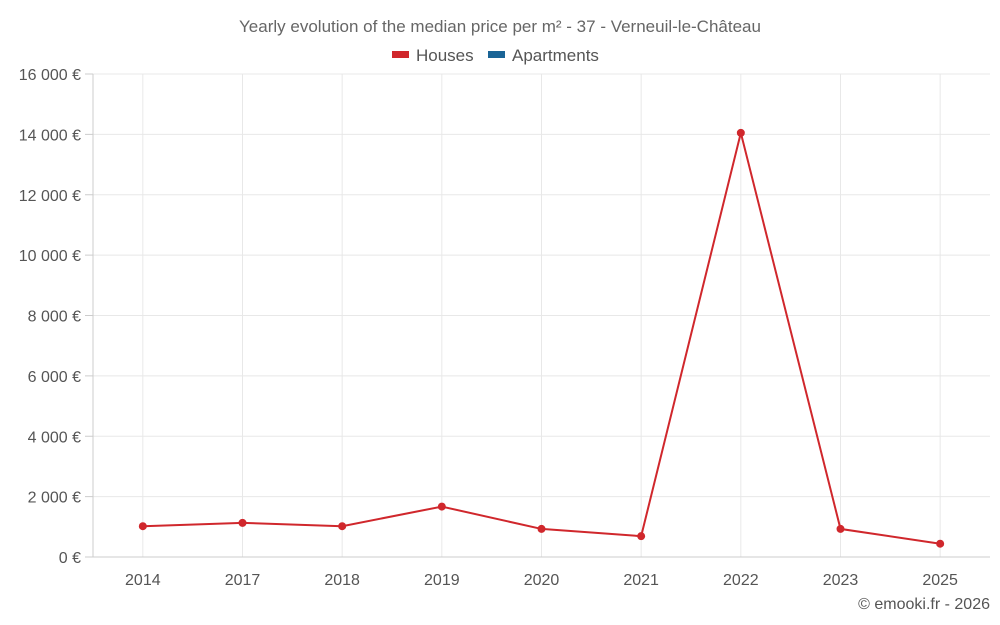 The image size is (1000, 625). I want to click on x-tick-label: 2025, so click(940, 580).